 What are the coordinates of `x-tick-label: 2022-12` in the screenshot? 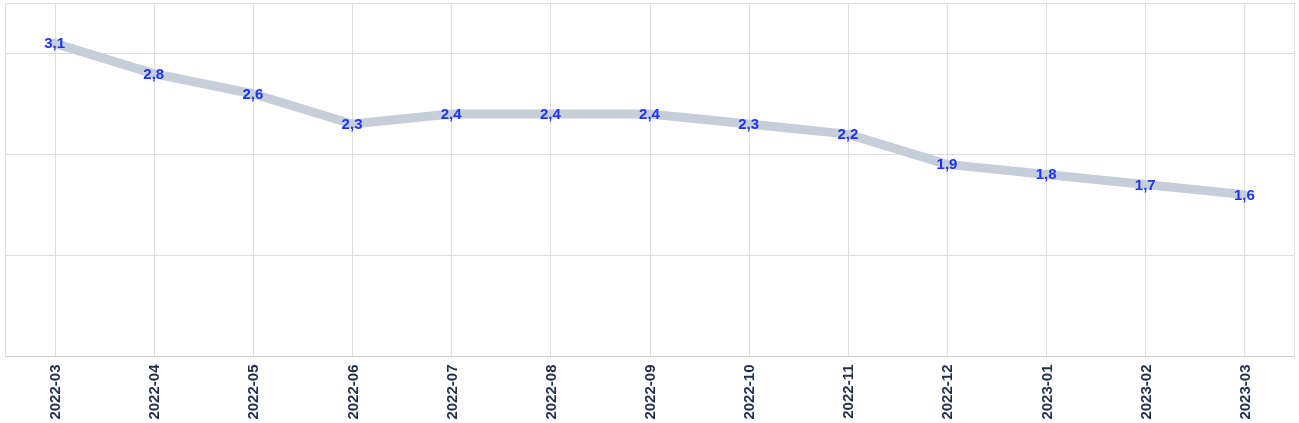 It's located at (947, 392).